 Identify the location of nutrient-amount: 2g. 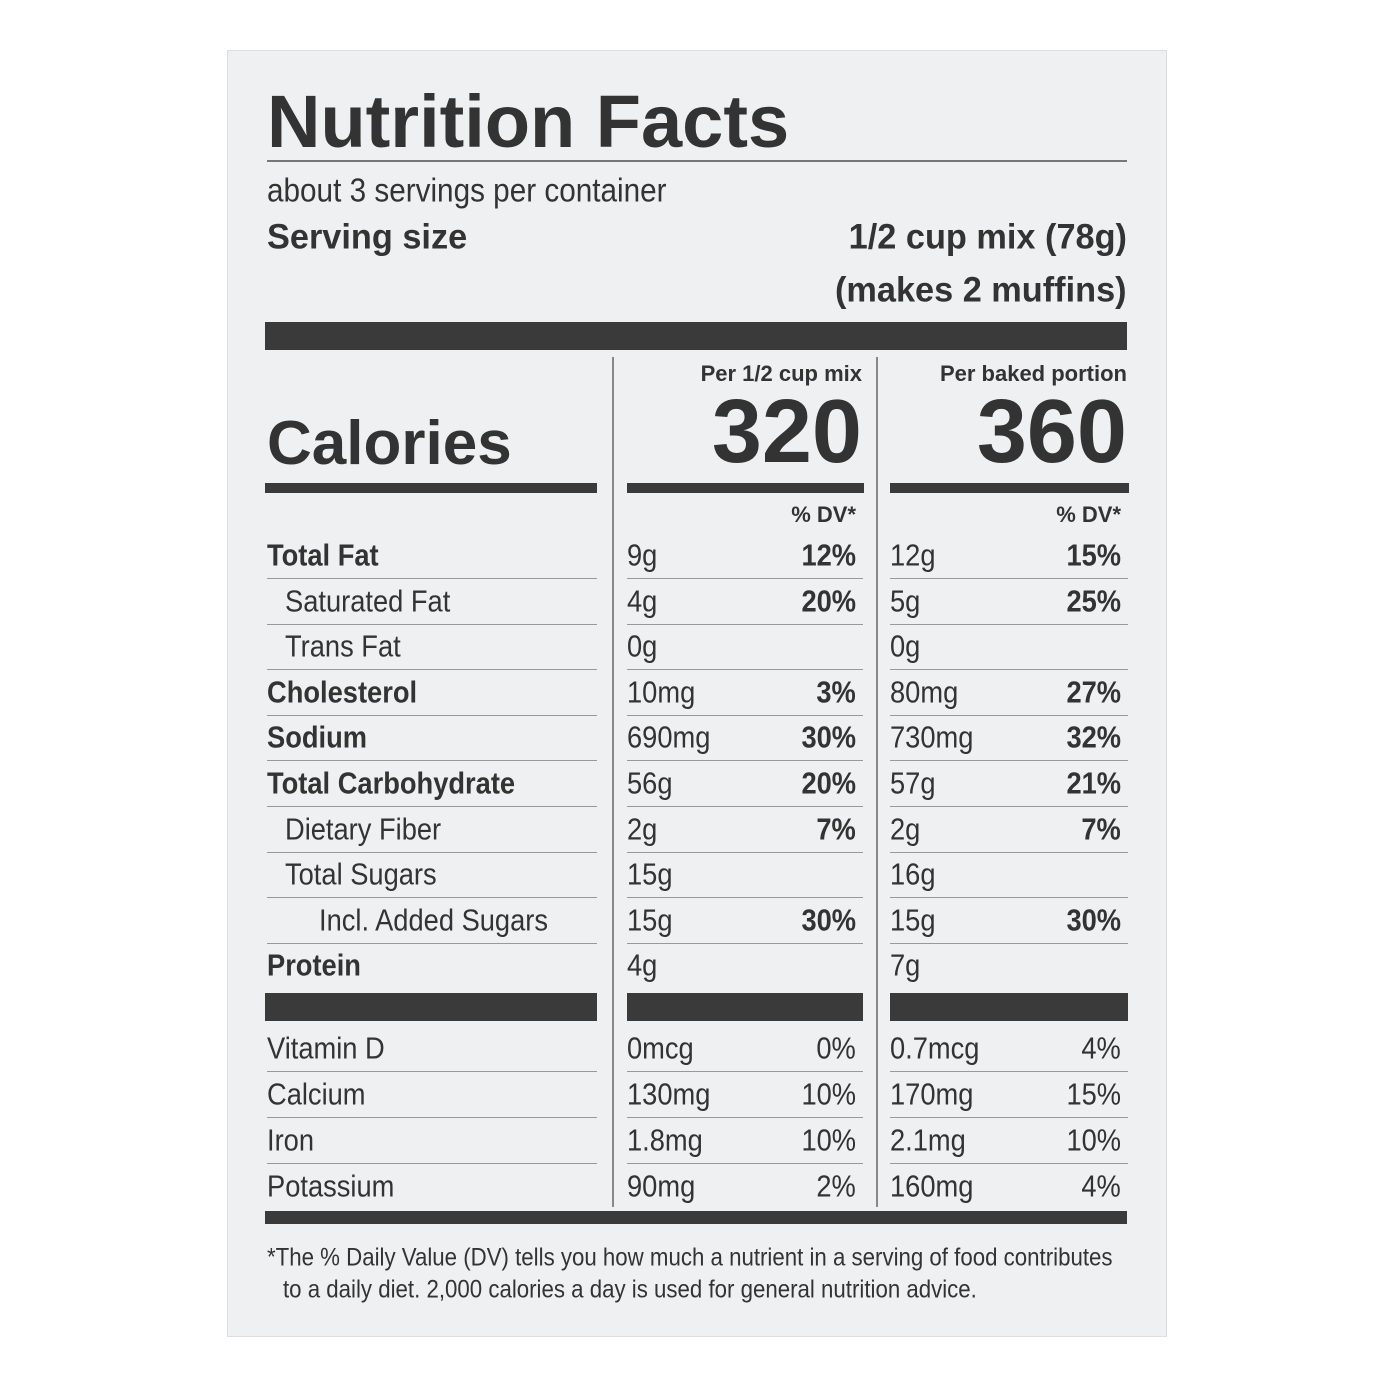
(642, 829).